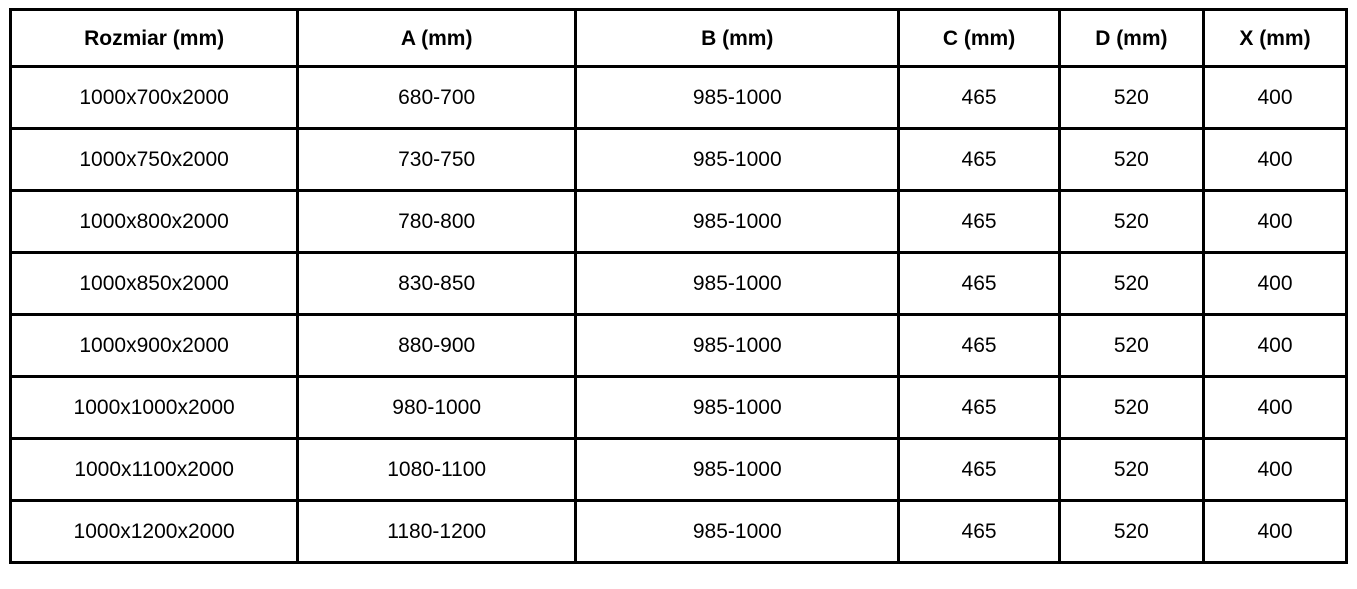  What do you see at coordinates (437, 221) in the screenshot?
I see `table-cell-a: 780-800` at bounding box center [437, 221].